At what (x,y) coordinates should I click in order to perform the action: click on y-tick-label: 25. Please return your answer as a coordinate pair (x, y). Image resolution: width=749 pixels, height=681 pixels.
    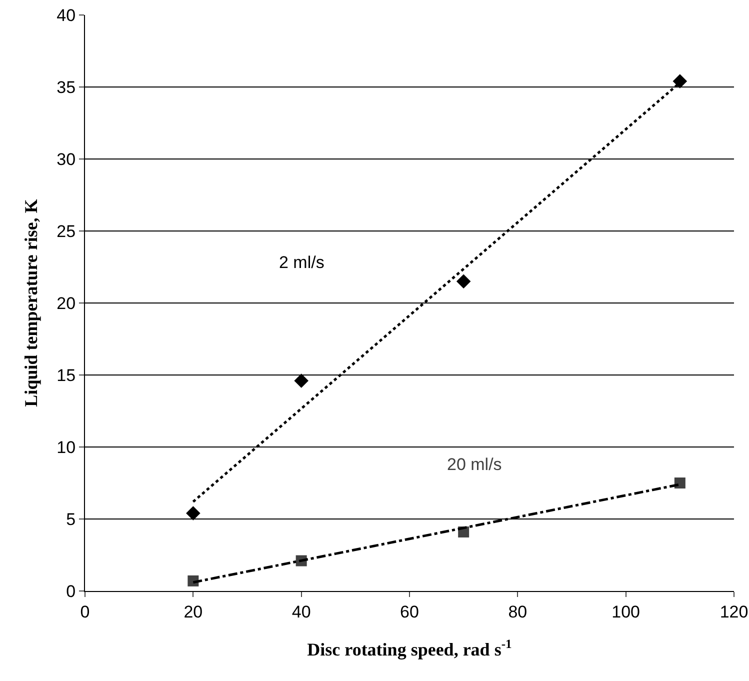
    Looking at the image, I should click on (66, 231).